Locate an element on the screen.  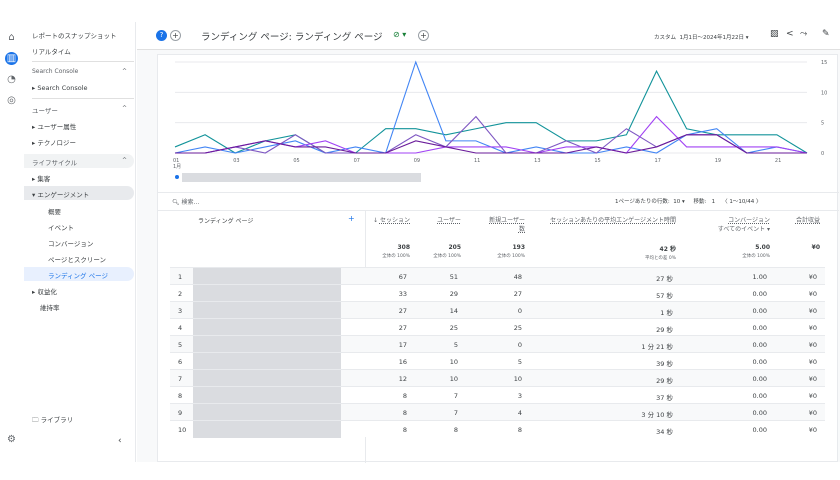
icon-rail: ⌂ ▥ ◔ ◎ ⚙ is located at coordinates (11, 242).